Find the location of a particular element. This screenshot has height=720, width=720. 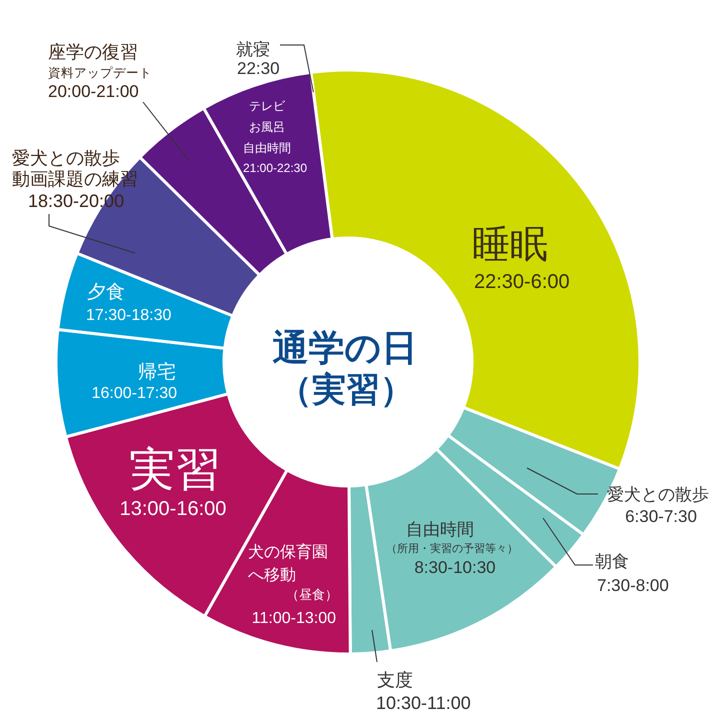

title: 通学の日（実習） is located at coordinates (345, 368).